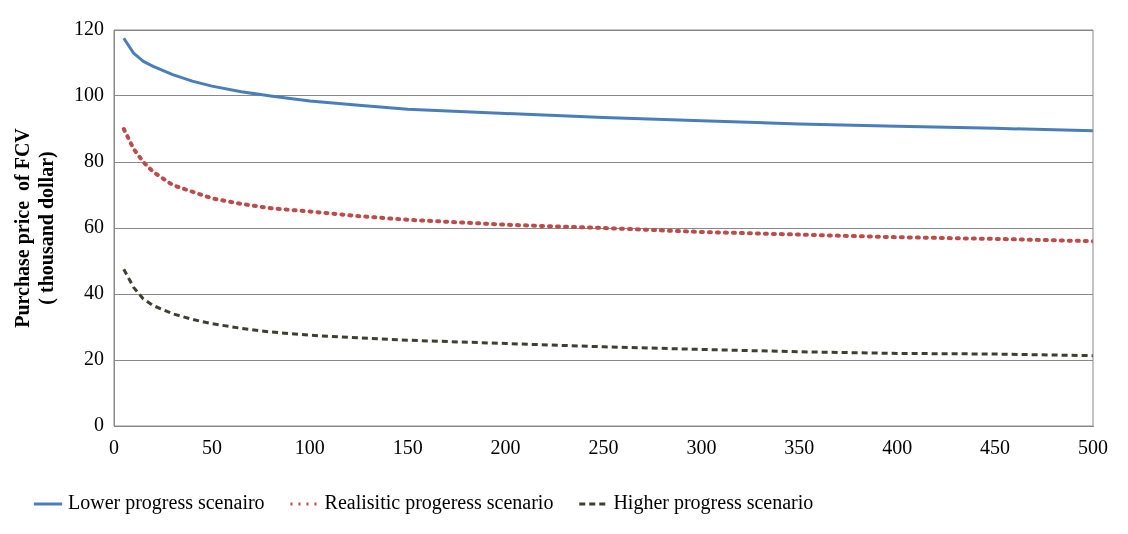  I want to click on y-tick-label: 100, so click(89, 94).